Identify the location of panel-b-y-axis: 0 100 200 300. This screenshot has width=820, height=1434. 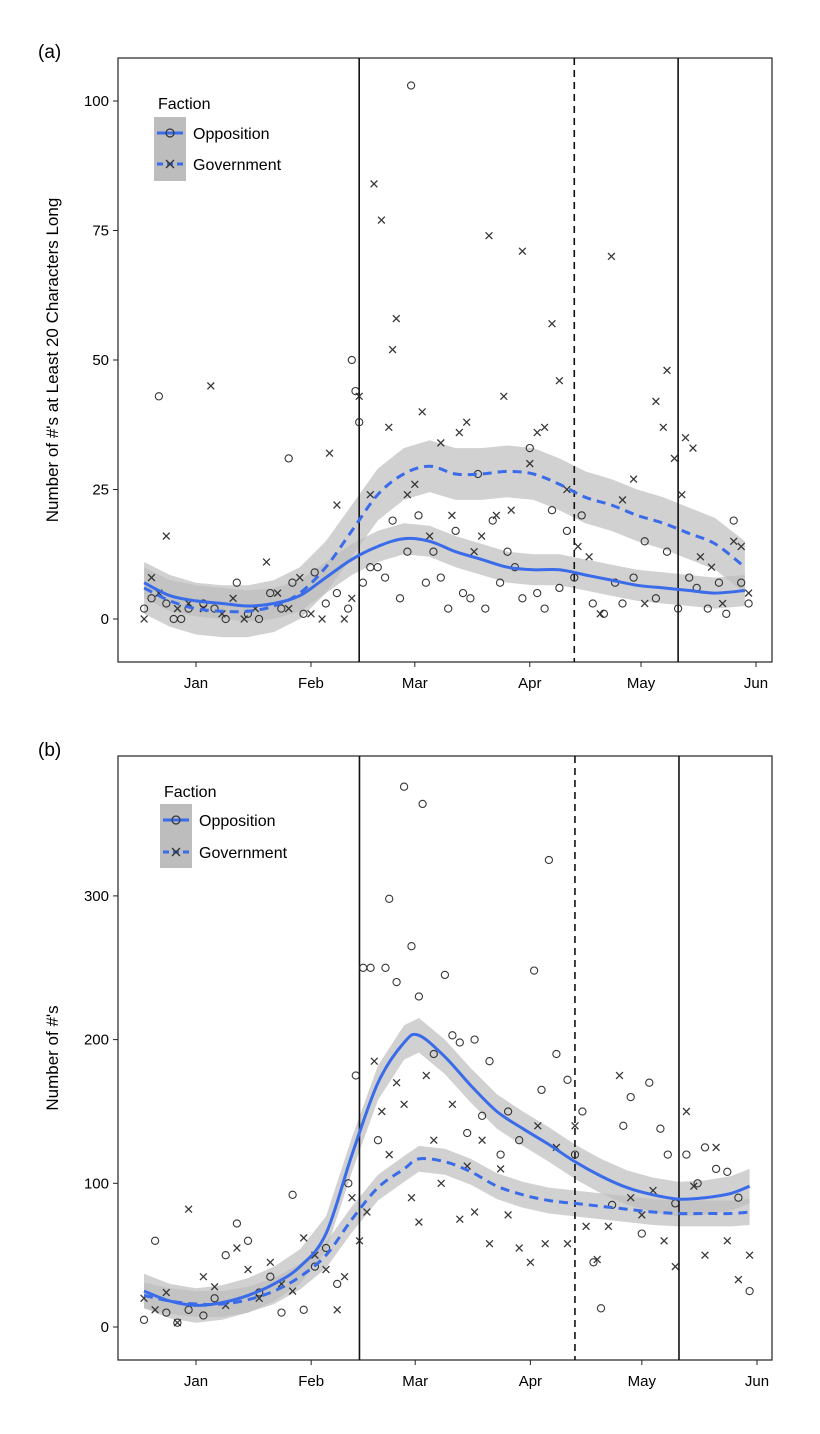
(101, 1112).